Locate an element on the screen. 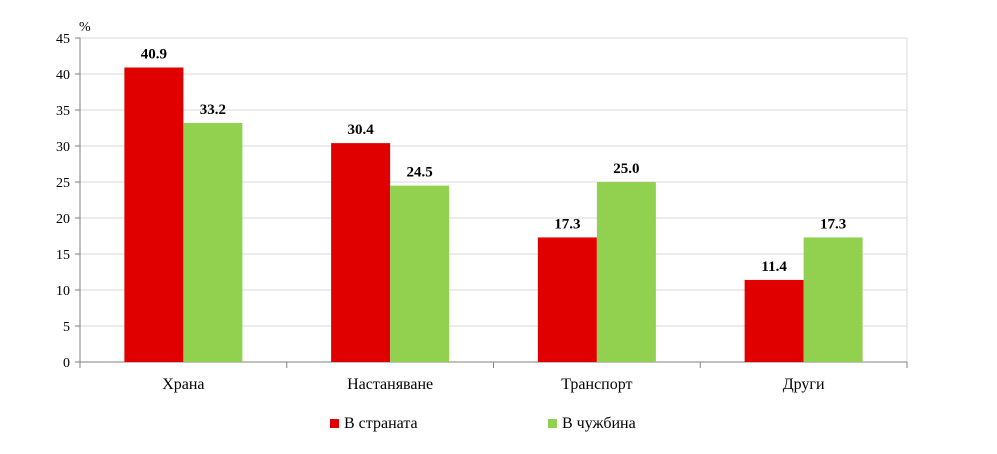 Image resolution: width=997 pixels, height=454 pixels. y-tick-label: 45 is located at coordinates (63, 39).